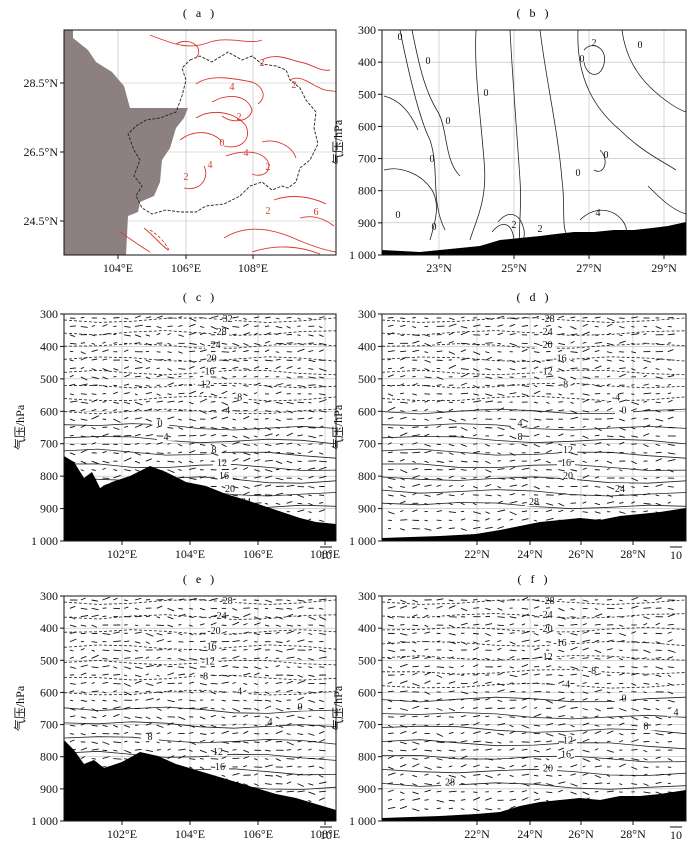 The image size is (700, 849). Describe the element at coordinates (534, 579) in the screenshot. I see `panel-label-f: ( f )` at that location.